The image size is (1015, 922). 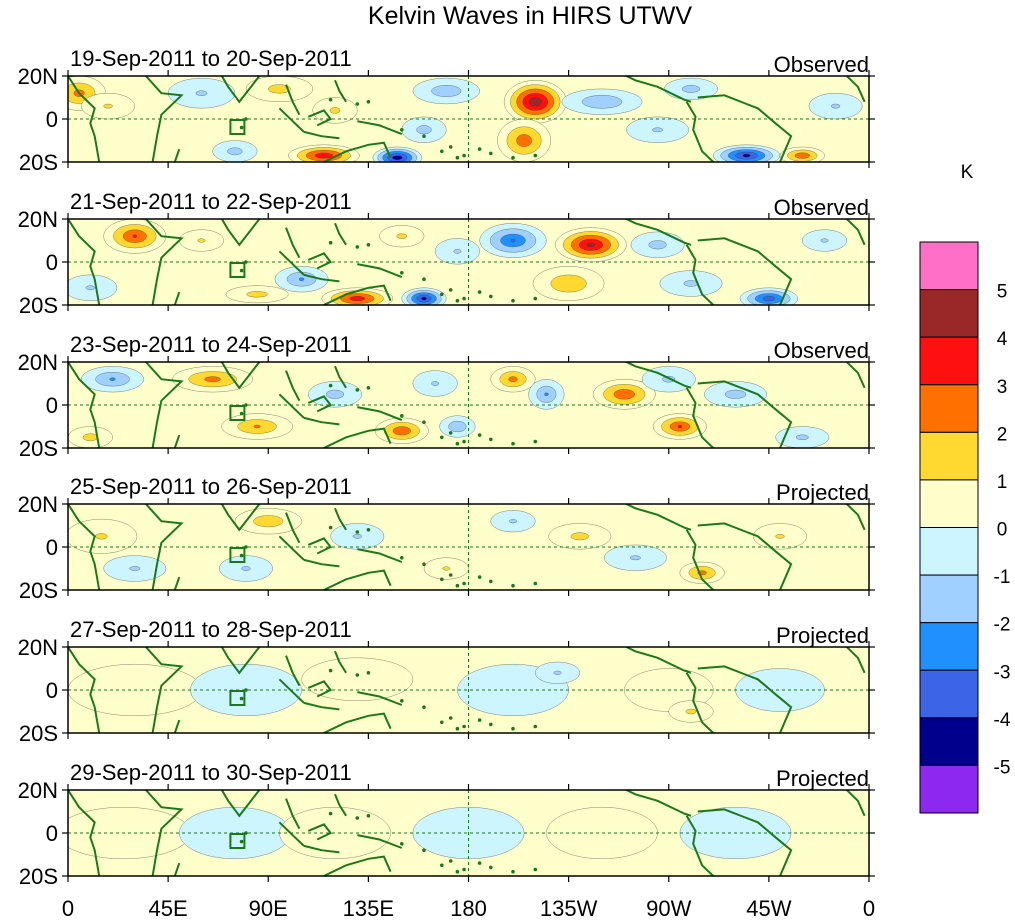 I want to click on coastlines, so click(x=467, y=690).